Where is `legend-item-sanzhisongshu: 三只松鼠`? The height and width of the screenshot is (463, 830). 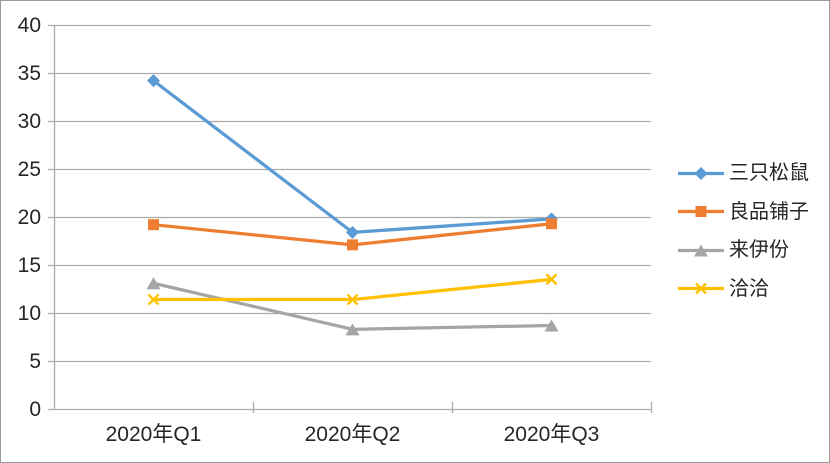
legend-item-sanzhisongshu: 三只松鼠 is located at coordinates (743, 173).